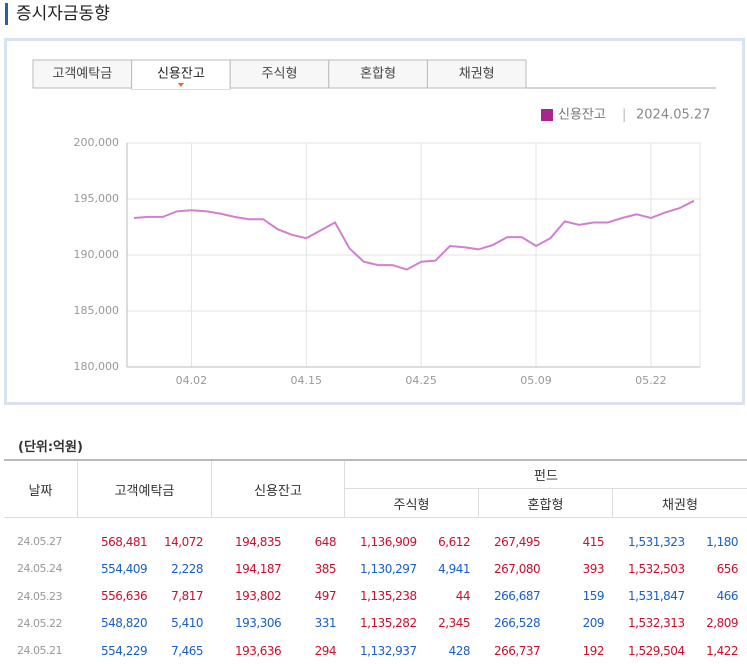 The width and height of the screenshot is (747, 664). Describe the element at coordinates (722, 541) in the screenshot. I see `cell-change: 1,180` at that location.